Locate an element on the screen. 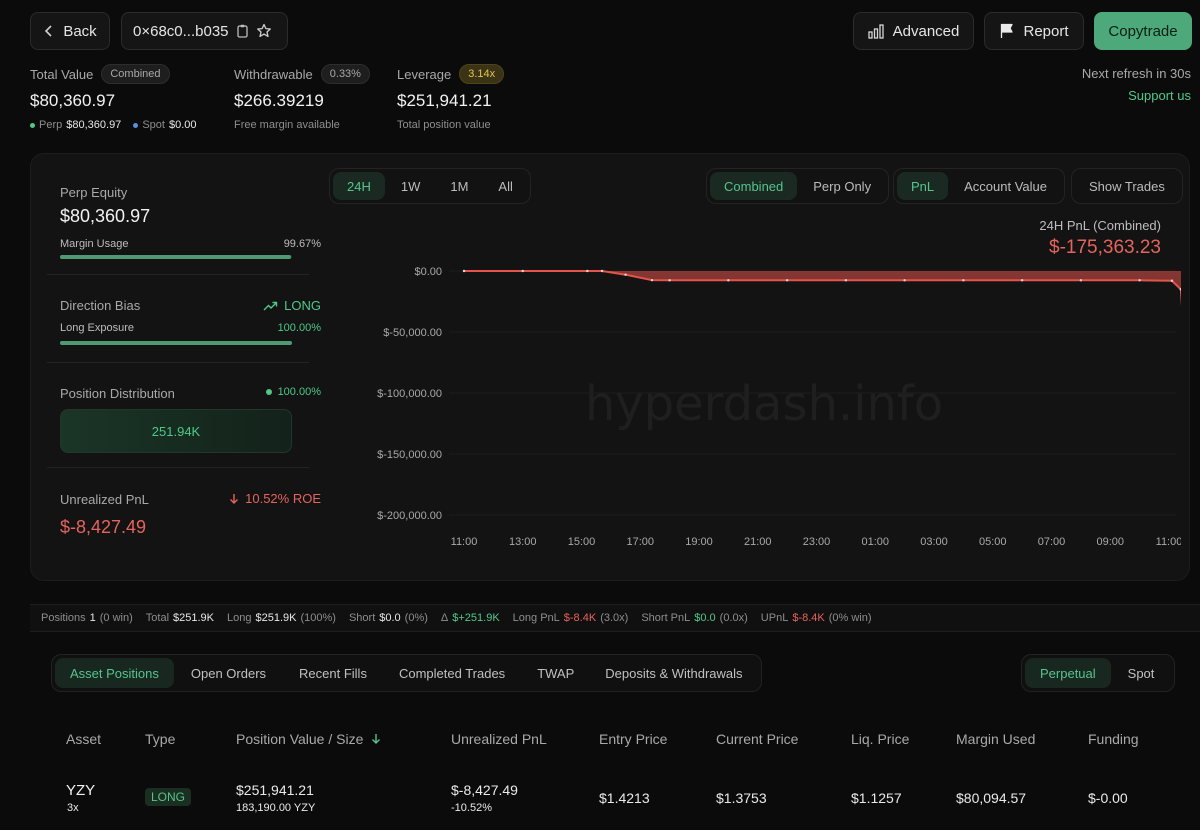  combined-badge: Combined is located at coordinates (135, 74).